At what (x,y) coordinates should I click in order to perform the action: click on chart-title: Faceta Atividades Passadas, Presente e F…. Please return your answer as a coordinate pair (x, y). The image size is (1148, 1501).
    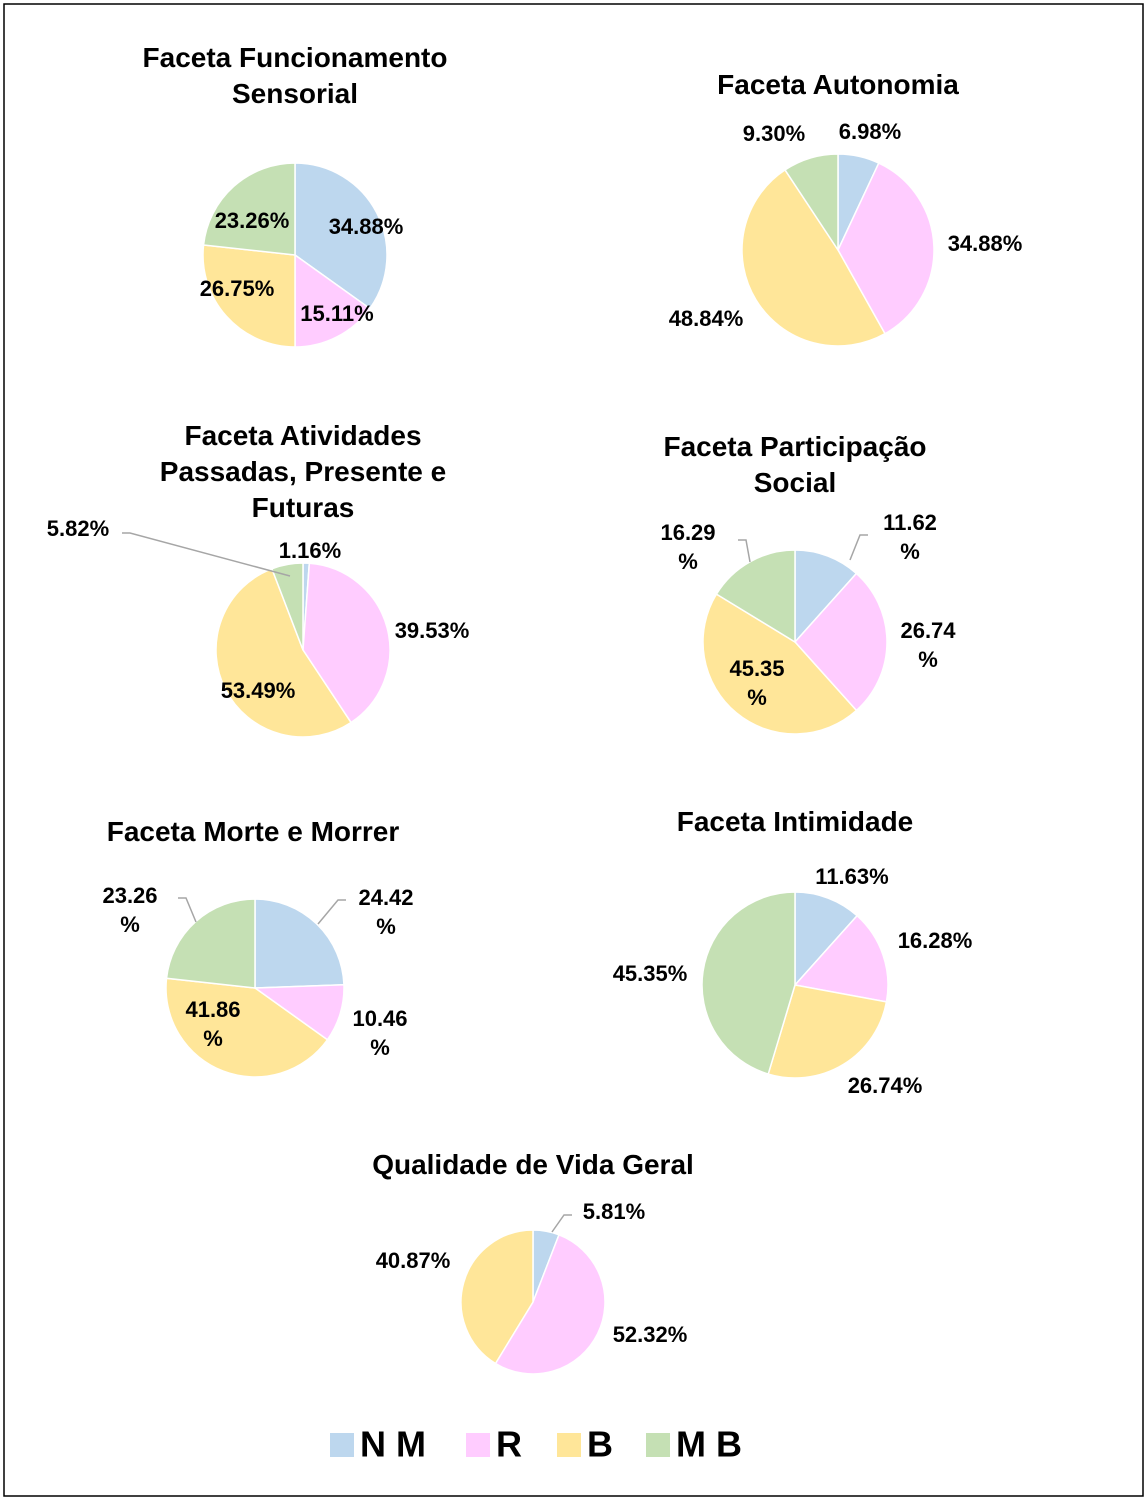
    Looking at the image, I should click on (303, 471).